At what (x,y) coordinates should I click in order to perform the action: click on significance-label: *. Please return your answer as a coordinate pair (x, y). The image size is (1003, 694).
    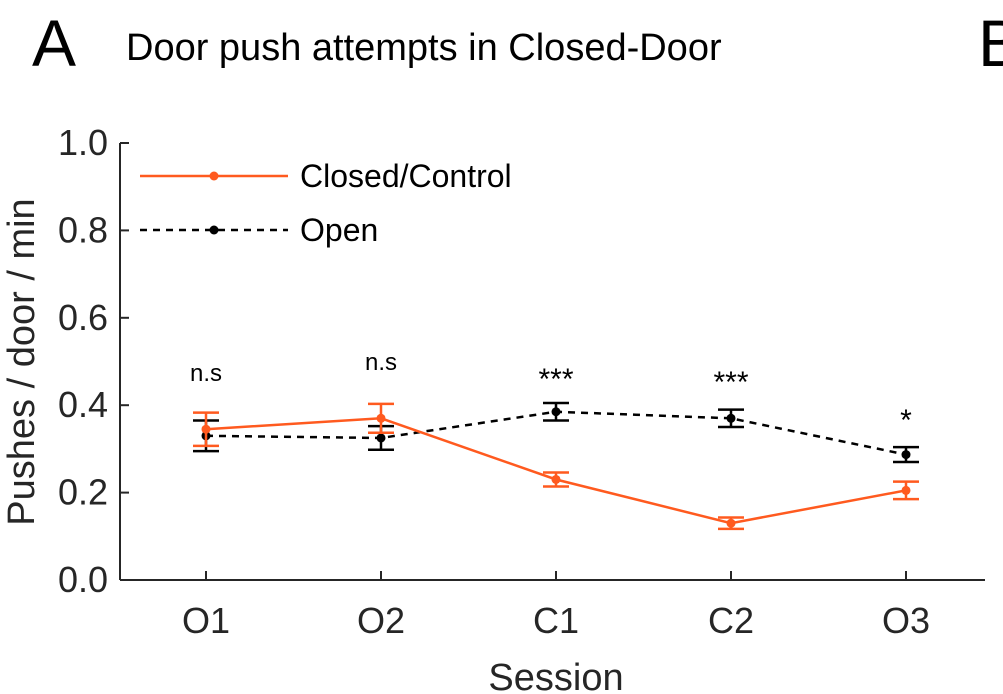
    Looking at the image, I should click on (906, 420).